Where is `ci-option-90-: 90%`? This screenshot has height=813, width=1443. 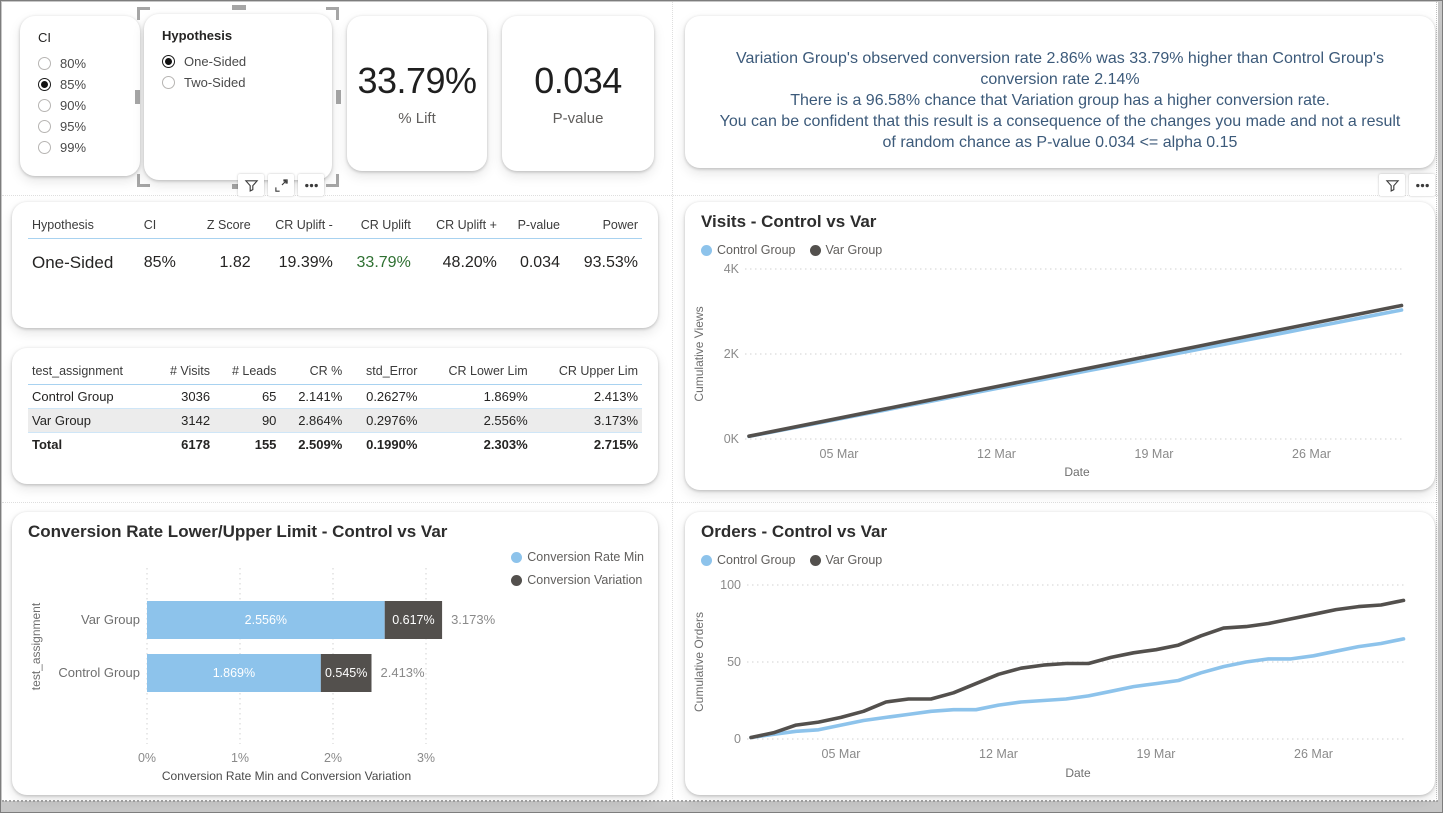
ci-option-90-: 90% is located at coordinates (80, 105).